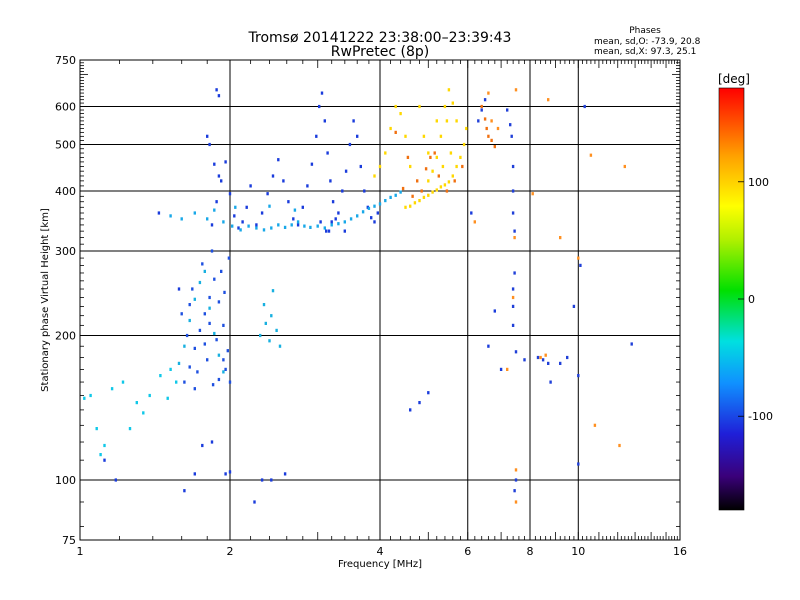  I want to click on colorbar-unit-label: [deg], so click(734, 79).